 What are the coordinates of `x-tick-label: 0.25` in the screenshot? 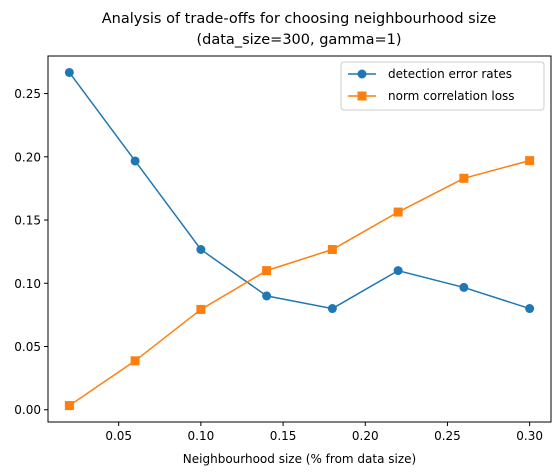 It's located at (447, 436).